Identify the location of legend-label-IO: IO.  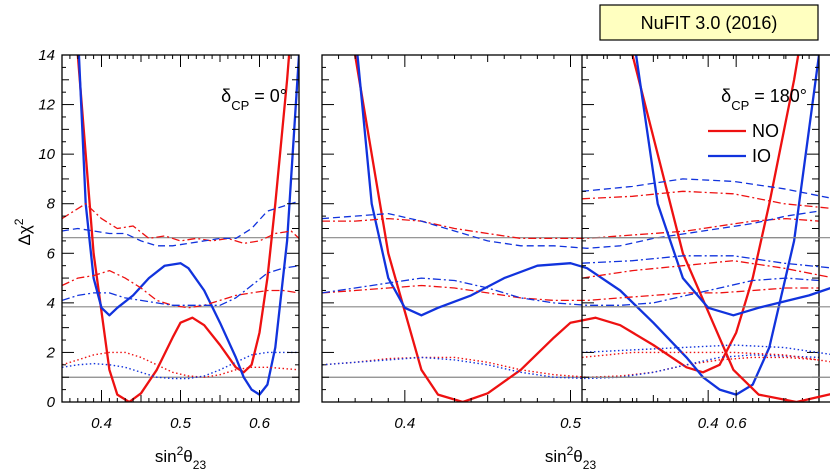
(761, 156).